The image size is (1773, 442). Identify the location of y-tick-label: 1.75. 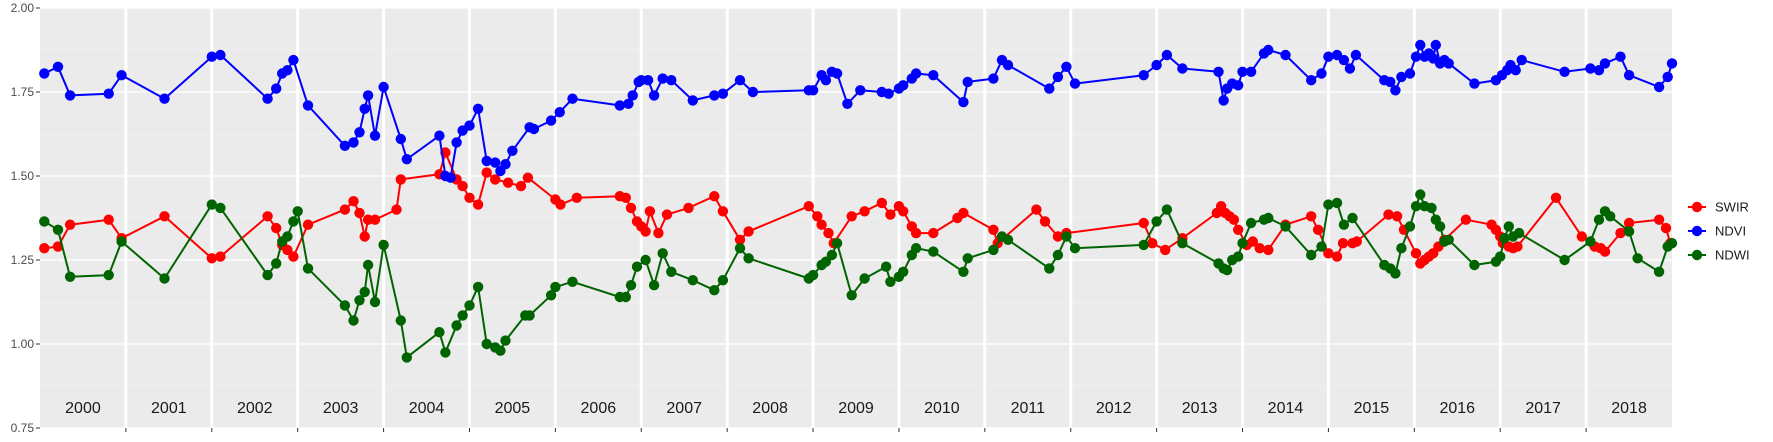
(23, 92).